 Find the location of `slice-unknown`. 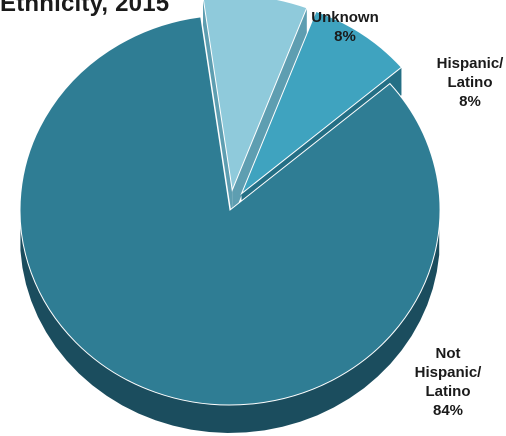

slice-unknown is located at coordinates (255, 96).